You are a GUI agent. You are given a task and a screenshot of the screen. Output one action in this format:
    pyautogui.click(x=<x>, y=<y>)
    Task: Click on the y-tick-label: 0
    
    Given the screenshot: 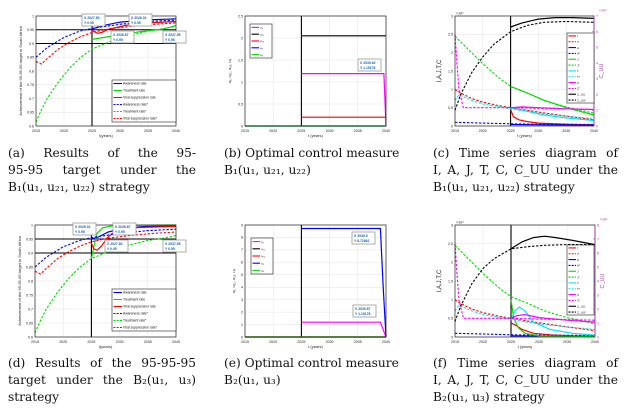 What is the action you would take?
    pyautogui.click(x=452, y=337)
    